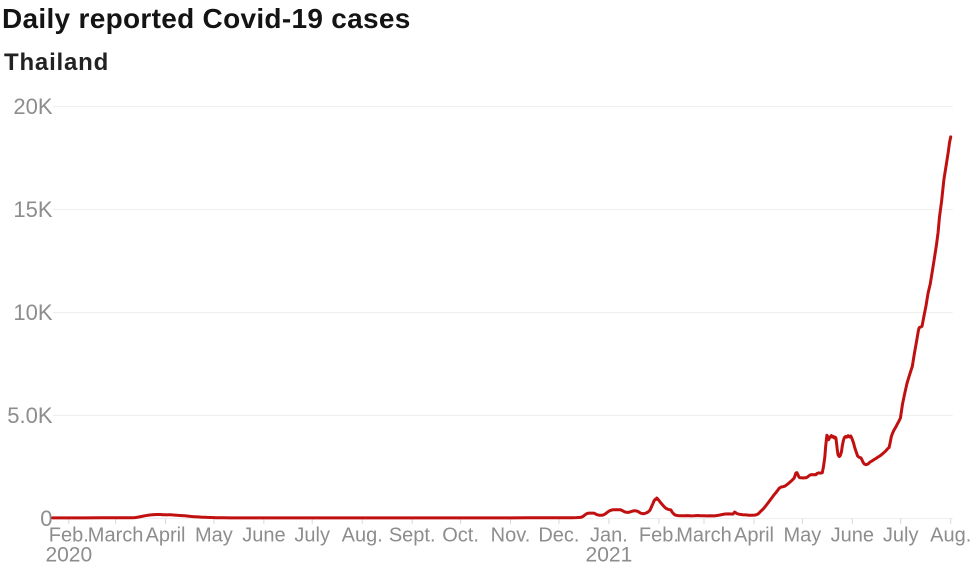 The image size is (980, 571). I want to click on svg-text: 2021, so click(609, 555).